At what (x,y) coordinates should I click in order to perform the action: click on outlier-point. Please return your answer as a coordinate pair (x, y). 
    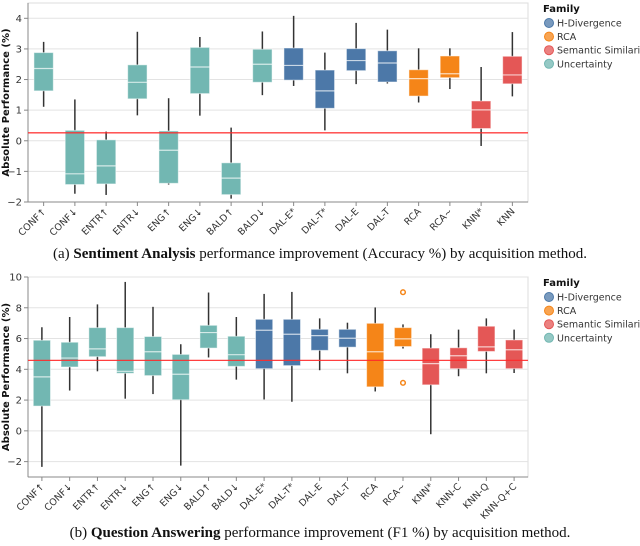
    Looking at the image, I should click on (403, 292).